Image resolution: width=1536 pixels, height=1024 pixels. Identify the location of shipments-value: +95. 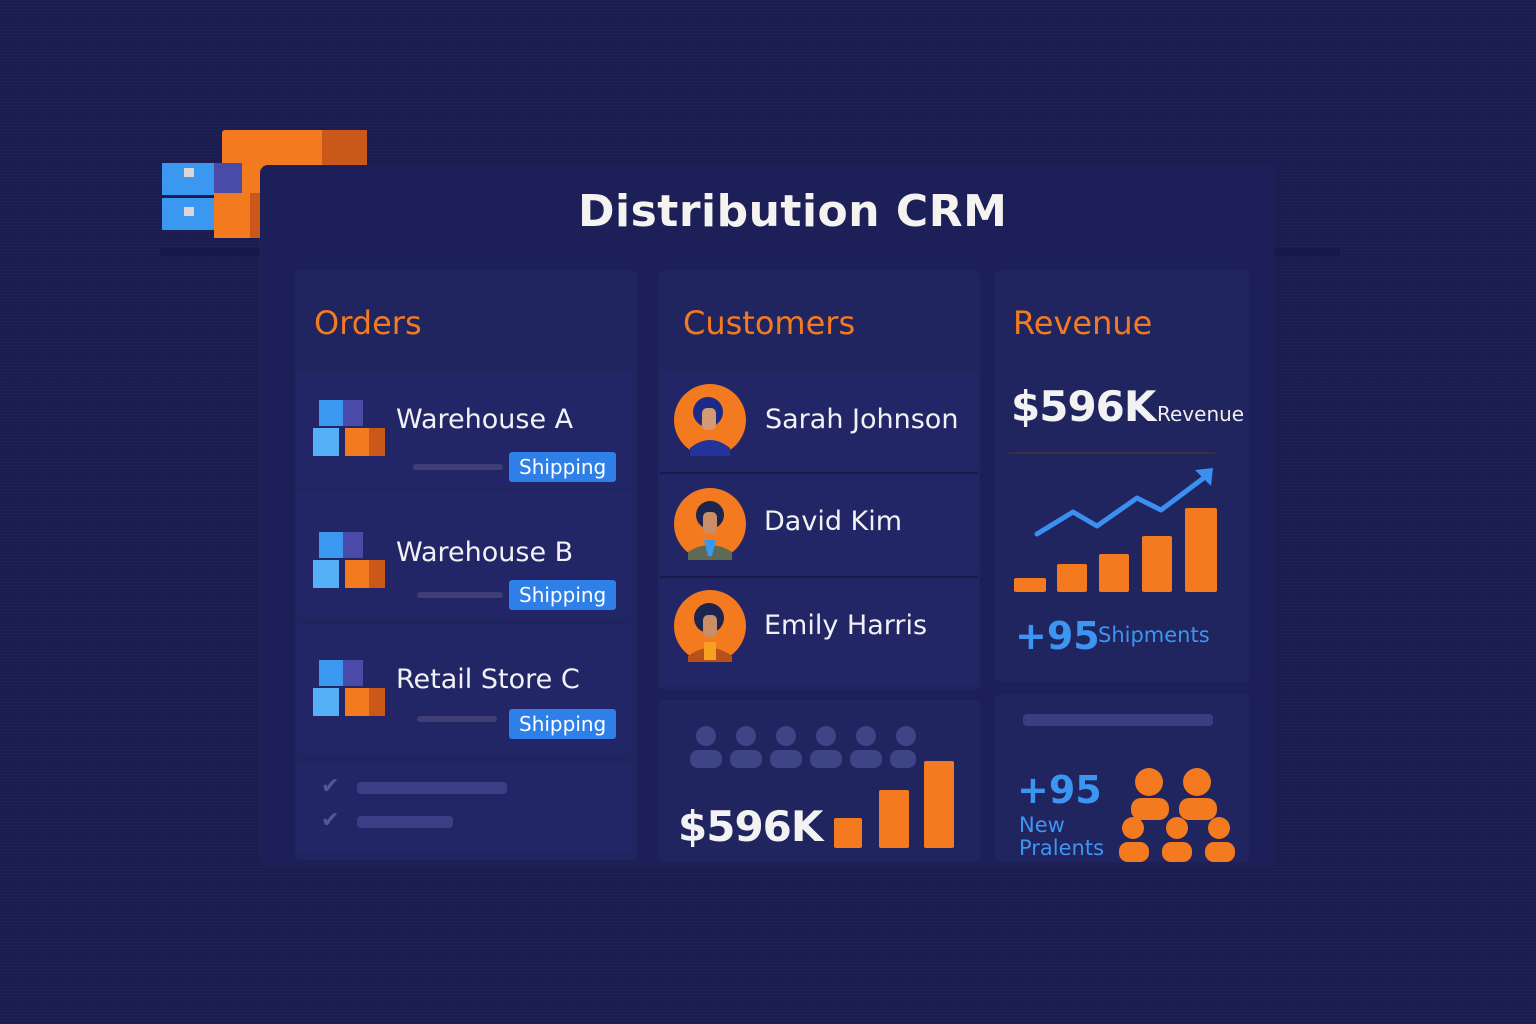
(1057, 636).